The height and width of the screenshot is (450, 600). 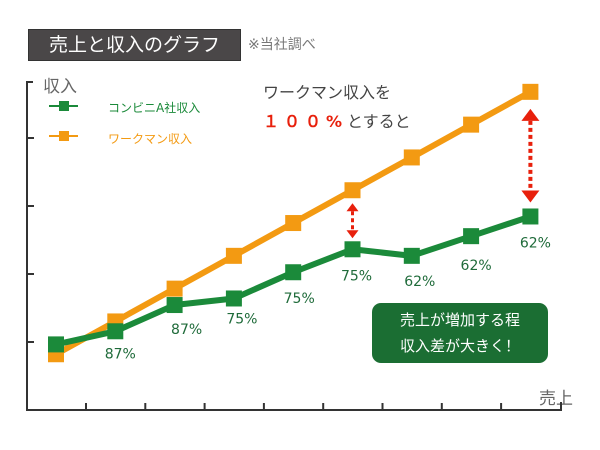 I want to click on x-axis-label: 売上, so click(x=556, y=399).